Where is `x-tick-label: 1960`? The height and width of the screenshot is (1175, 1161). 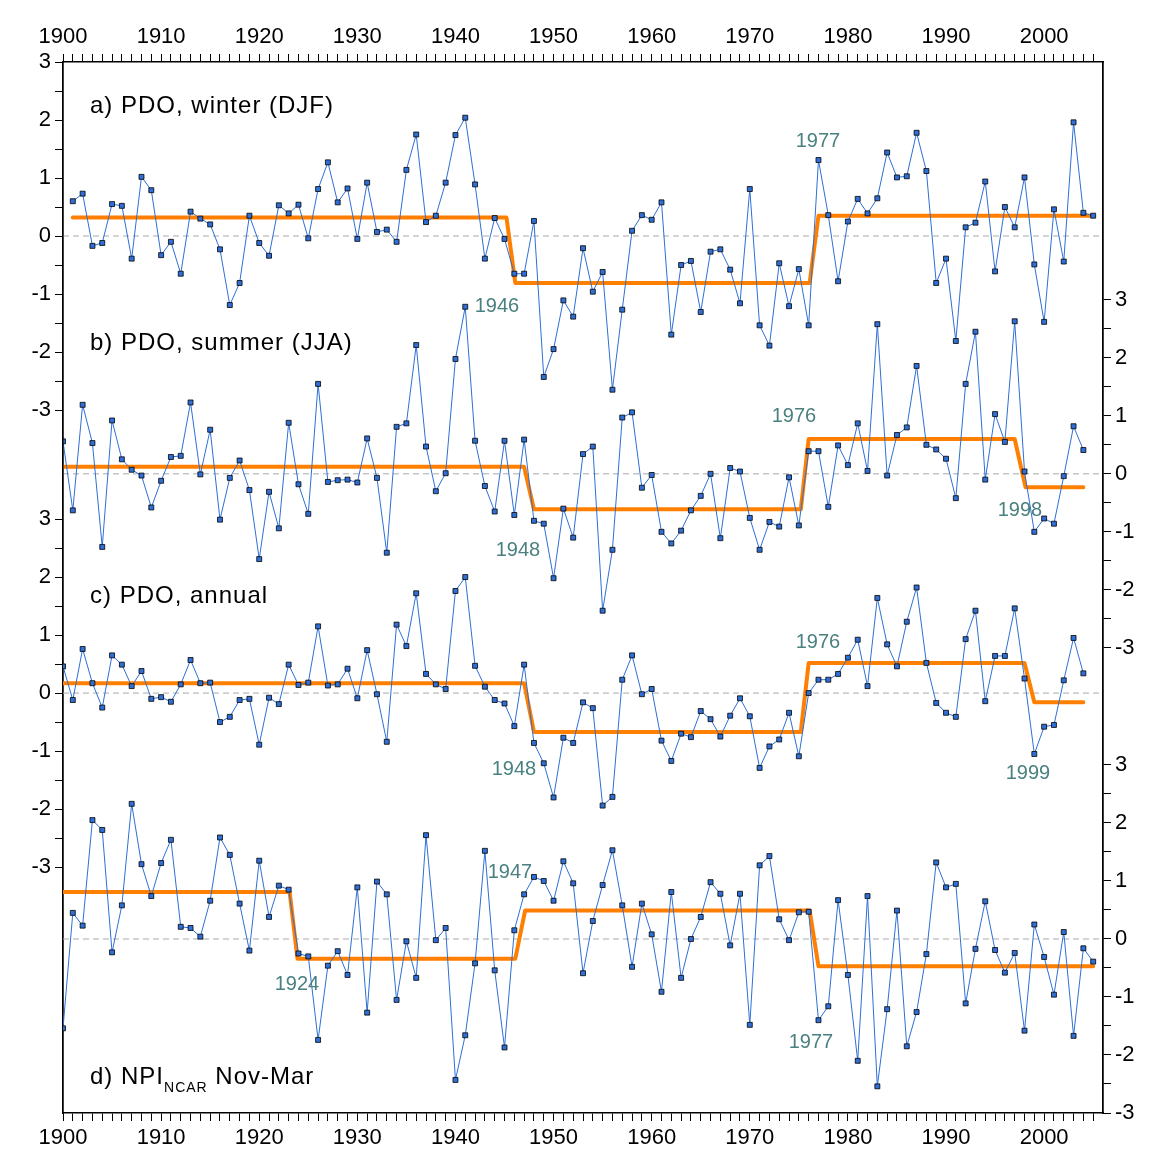
x-tick-label: 1960 is located at coordinates (652, 1137).